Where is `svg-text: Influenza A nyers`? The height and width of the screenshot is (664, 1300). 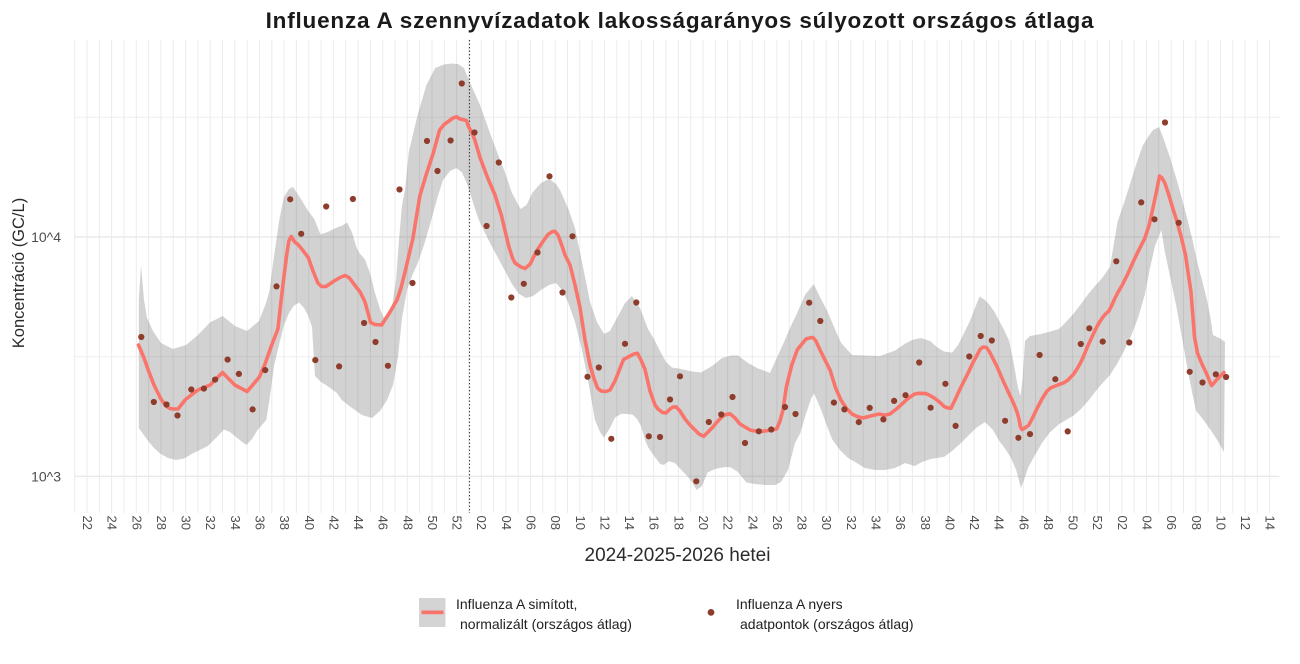
svg-text: Influenza A nyers is located at coordinates (789, 604).